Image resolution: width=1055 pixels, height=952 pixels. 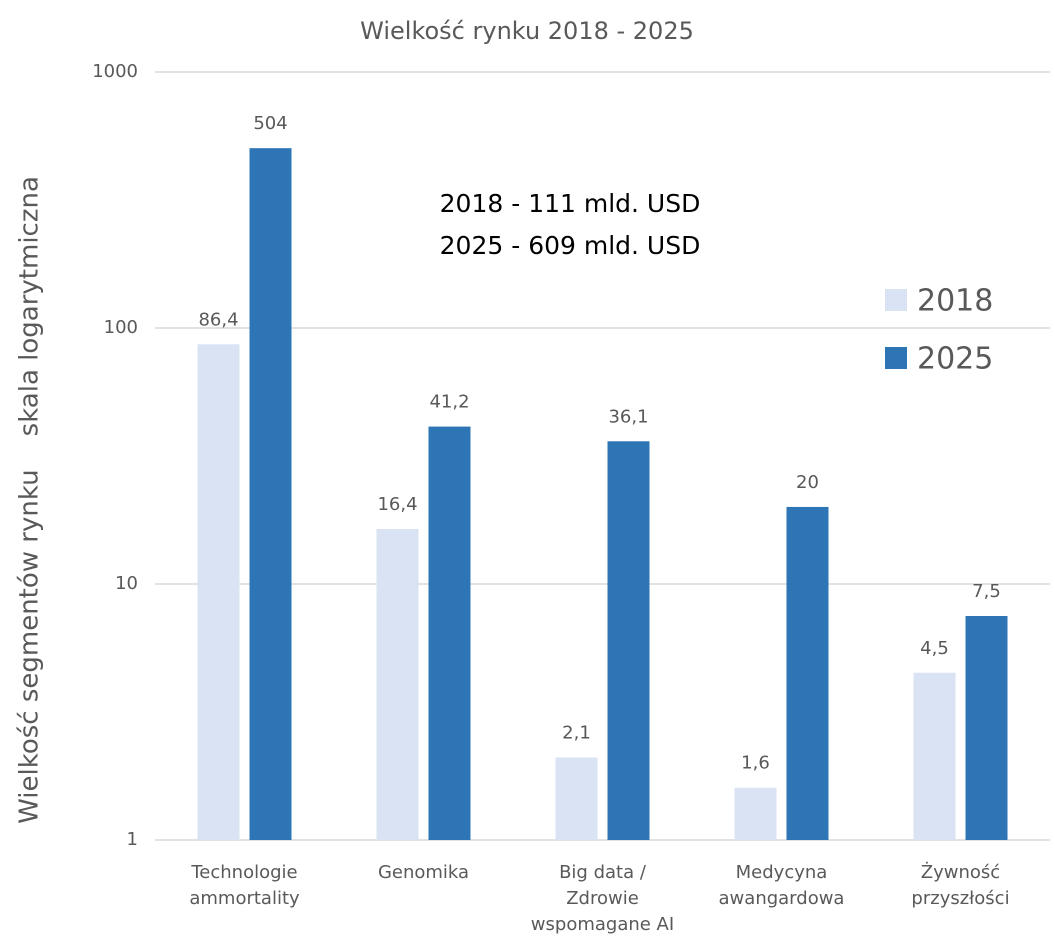 What do you see at coordinates (955, 359) in the screenshot?
I see `legend-label: 2025` at bounding box center [955, 359].